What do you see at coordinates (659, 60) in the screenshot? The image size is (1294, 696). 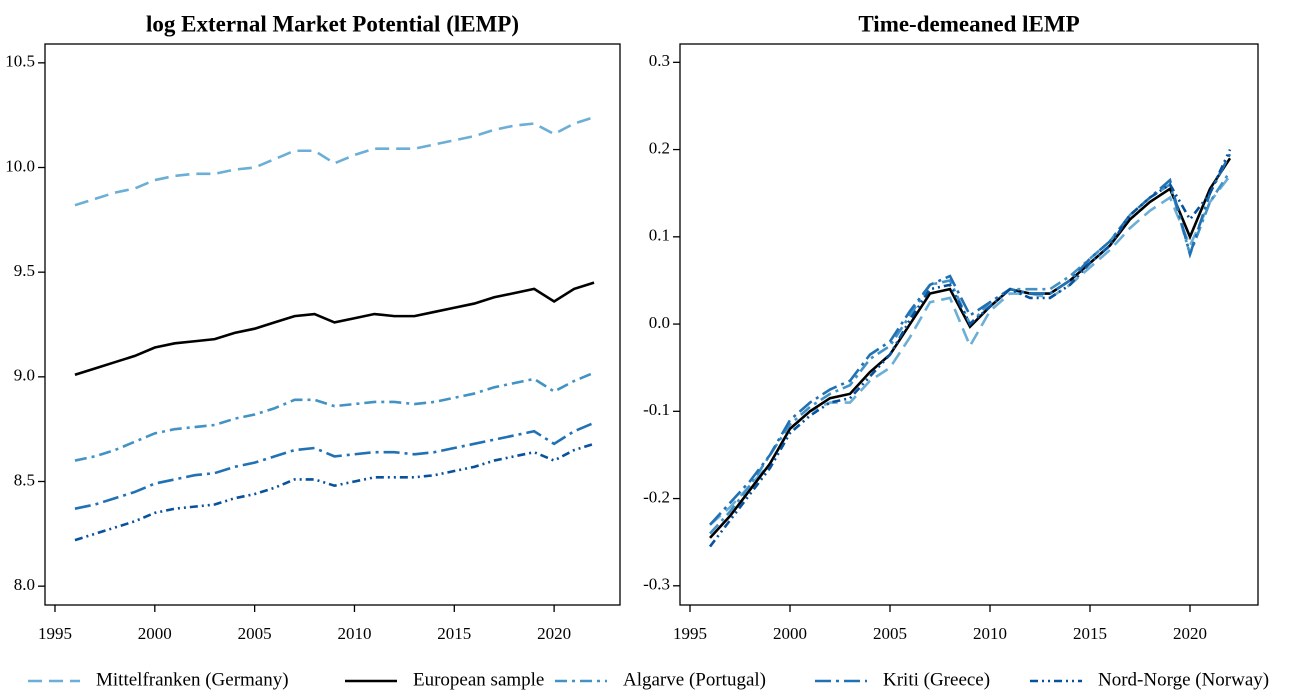 I see `y-tick-label: 0.3` at bounding box center [659, 60].